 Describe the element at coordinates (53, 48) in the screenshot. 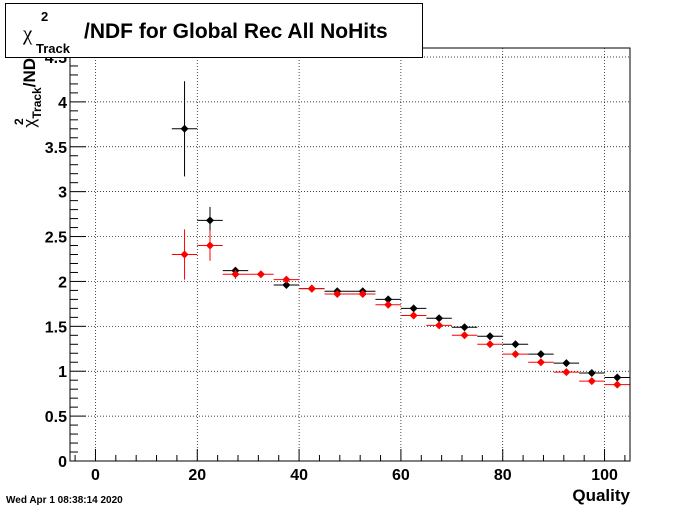

I see `title-subscript: Track` at that location.